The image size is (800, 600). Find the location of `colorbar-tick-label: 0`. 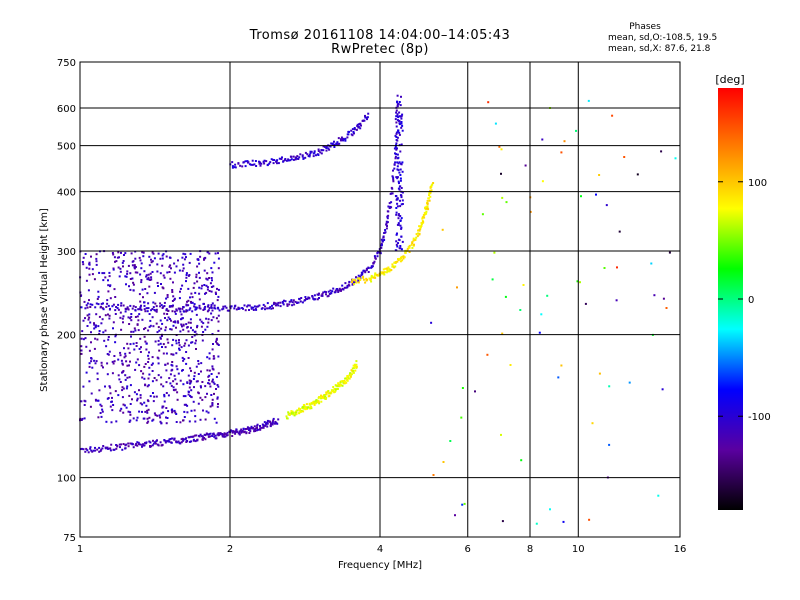

colorbar-tick-label: 0 is located at coordinates (751, 300).